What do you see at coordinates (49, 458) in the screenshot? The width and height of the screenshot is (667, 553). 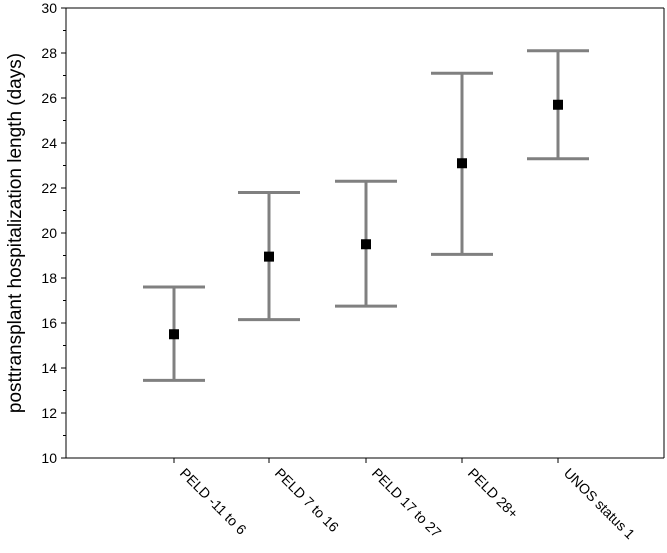 I see `y-tick-label: 10` at bounding box center [49, 458].